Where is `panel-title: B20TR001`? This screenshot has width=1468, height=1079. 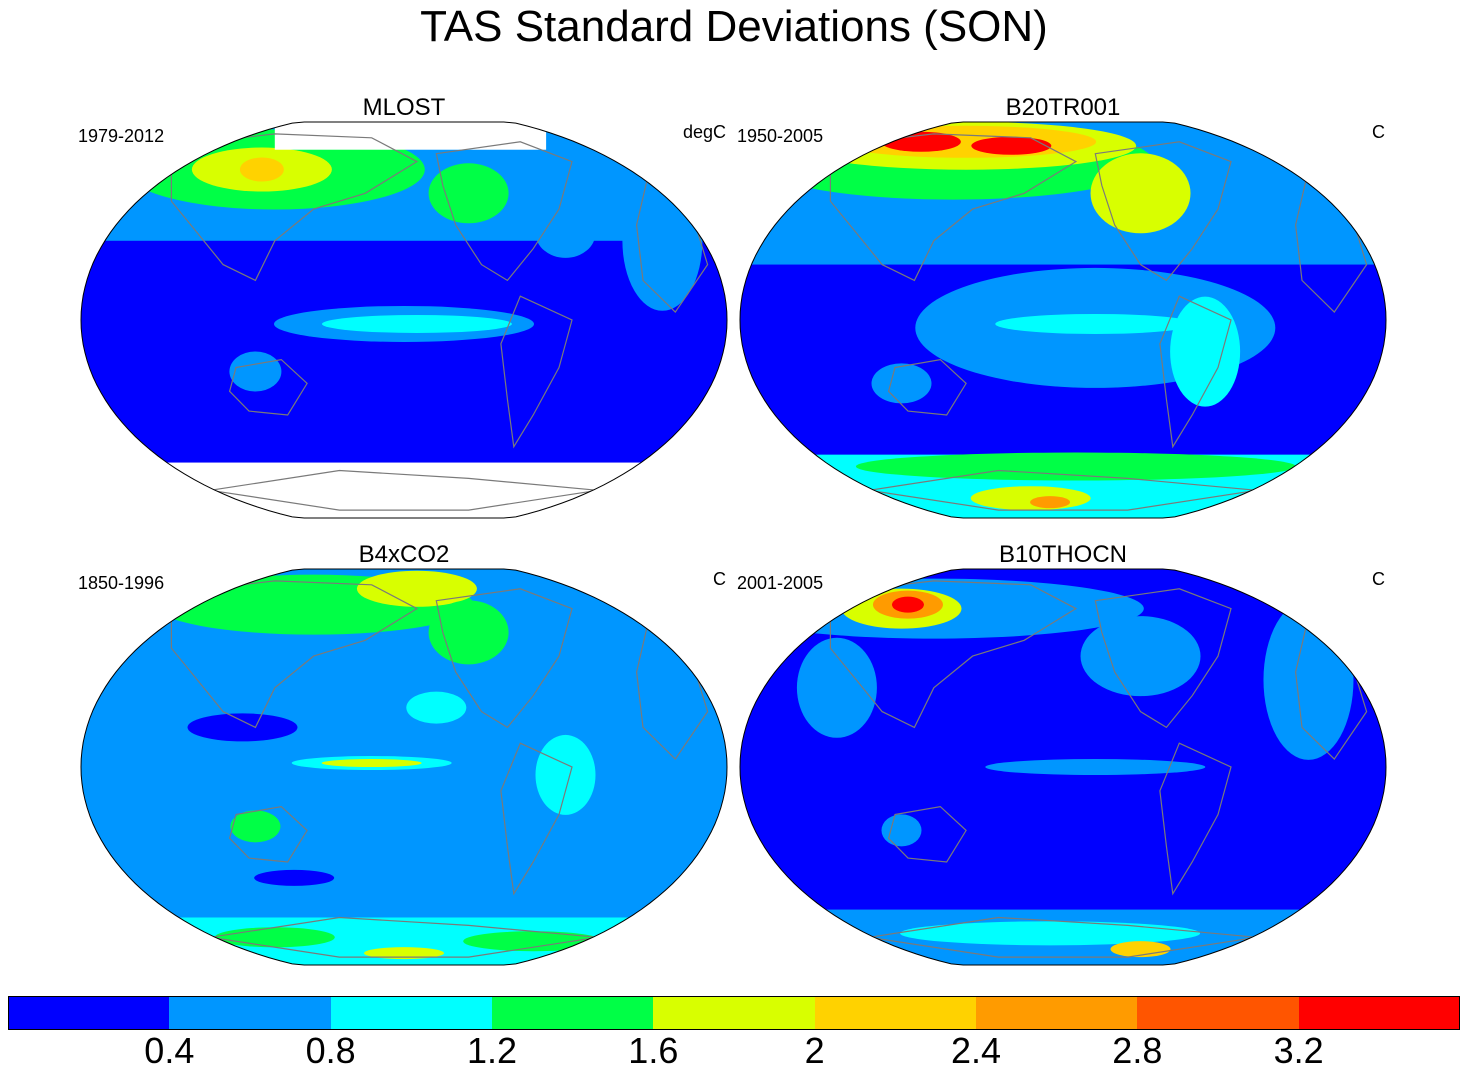 panel-title: B20TR001 is located at coordinates (1063, 107).